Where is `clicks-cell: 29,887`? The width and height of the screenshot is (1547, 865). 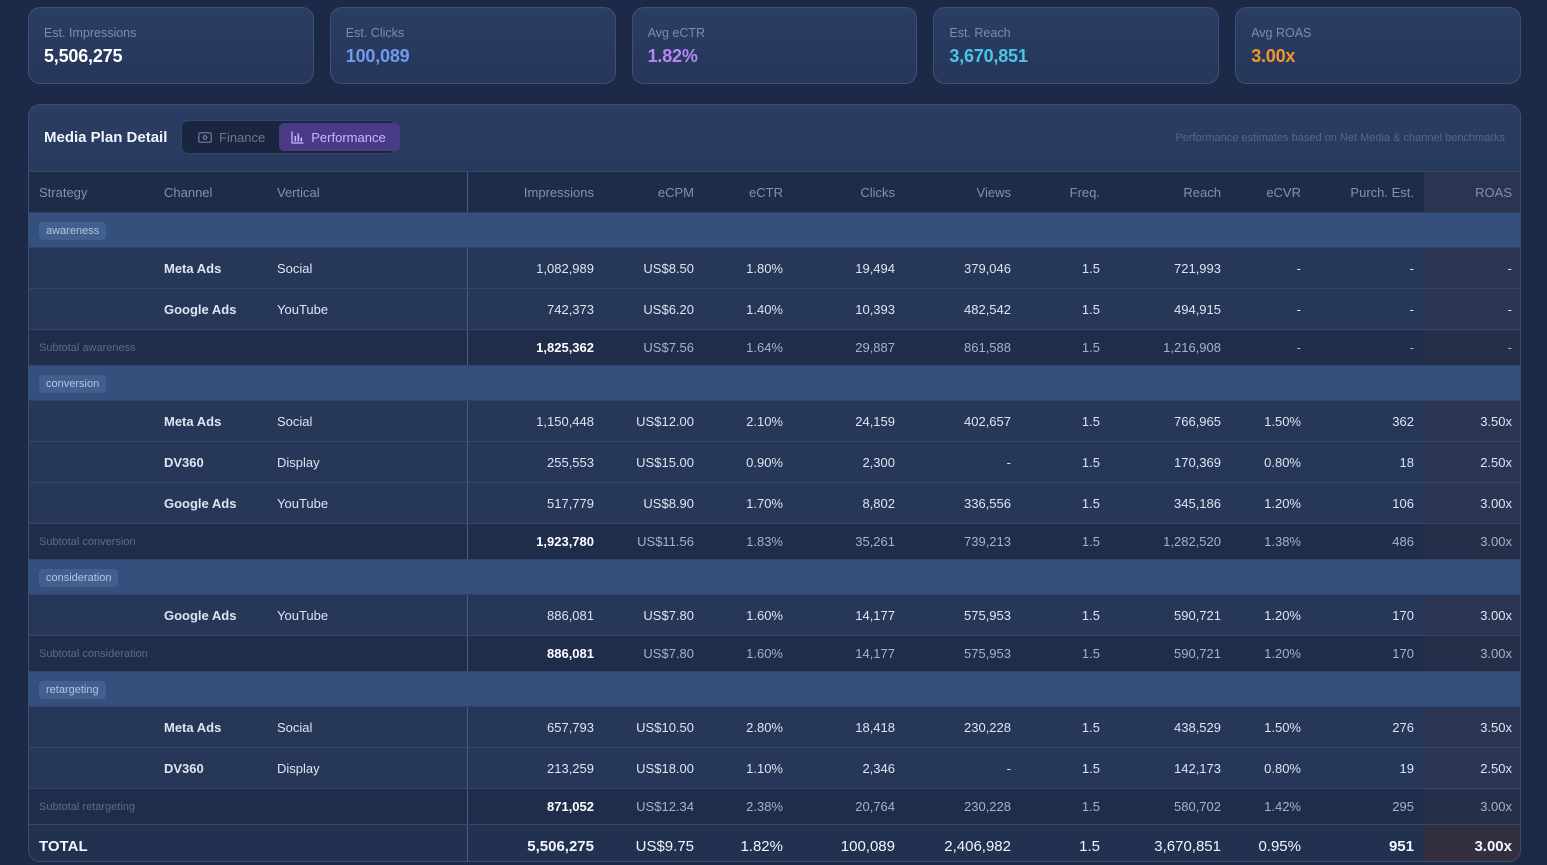
clicks-cell: 29,887 is located at coordinates (849, 347).